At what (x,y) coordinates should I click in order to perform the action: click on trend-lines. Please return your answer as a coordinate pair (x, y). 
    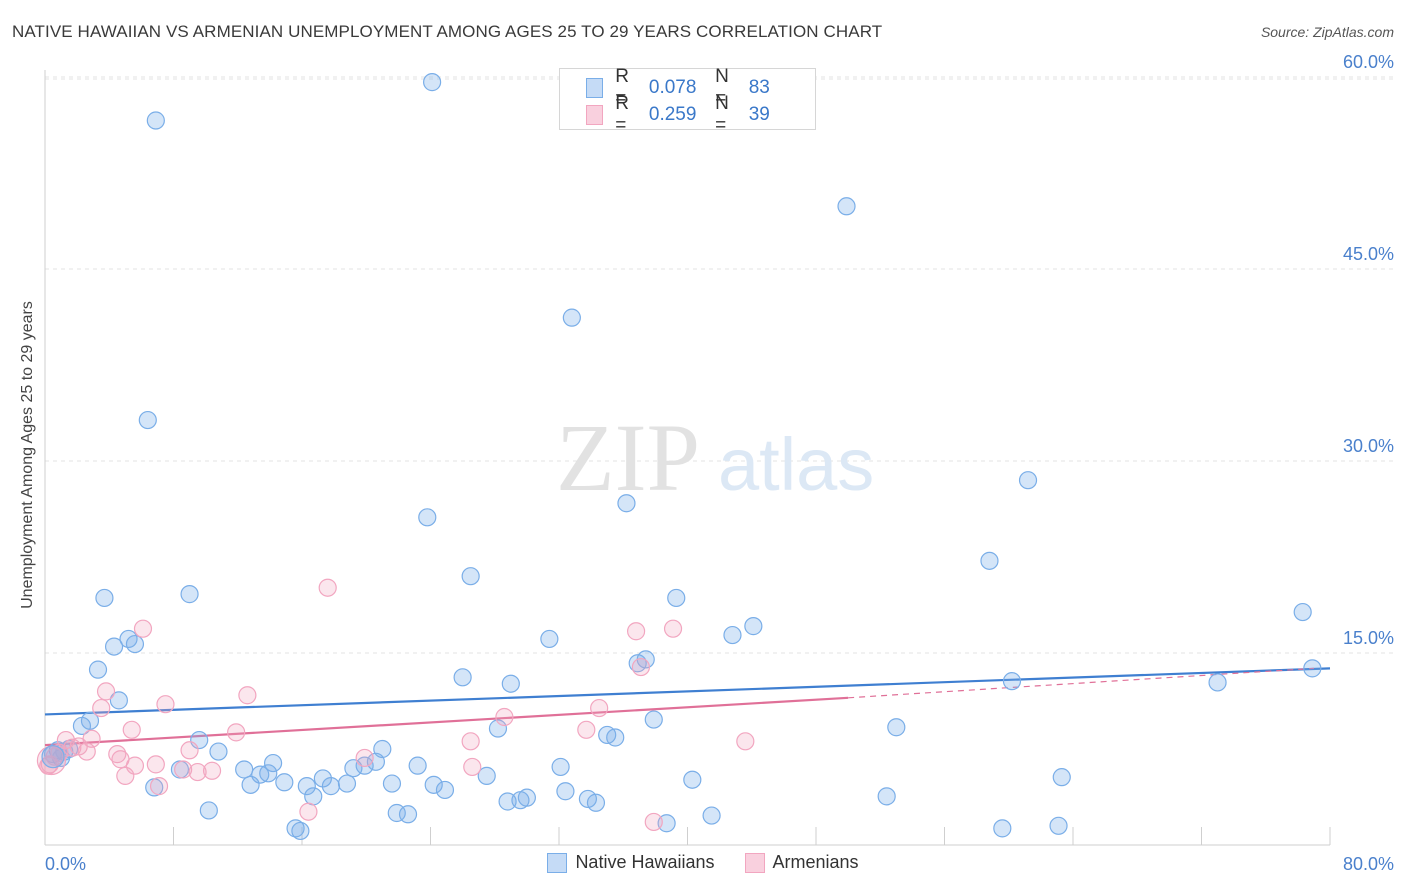
    Looking at the image, I should click on (687, 707).